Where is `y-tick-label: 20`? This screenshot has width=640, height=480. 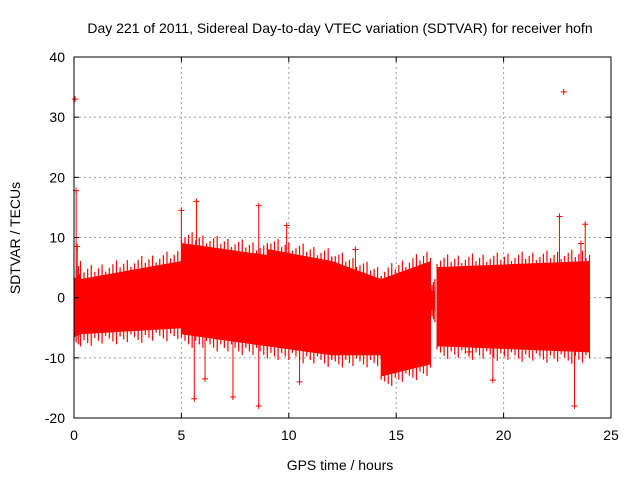 y-tick-label: 20 is located at coordinates (57, 177).